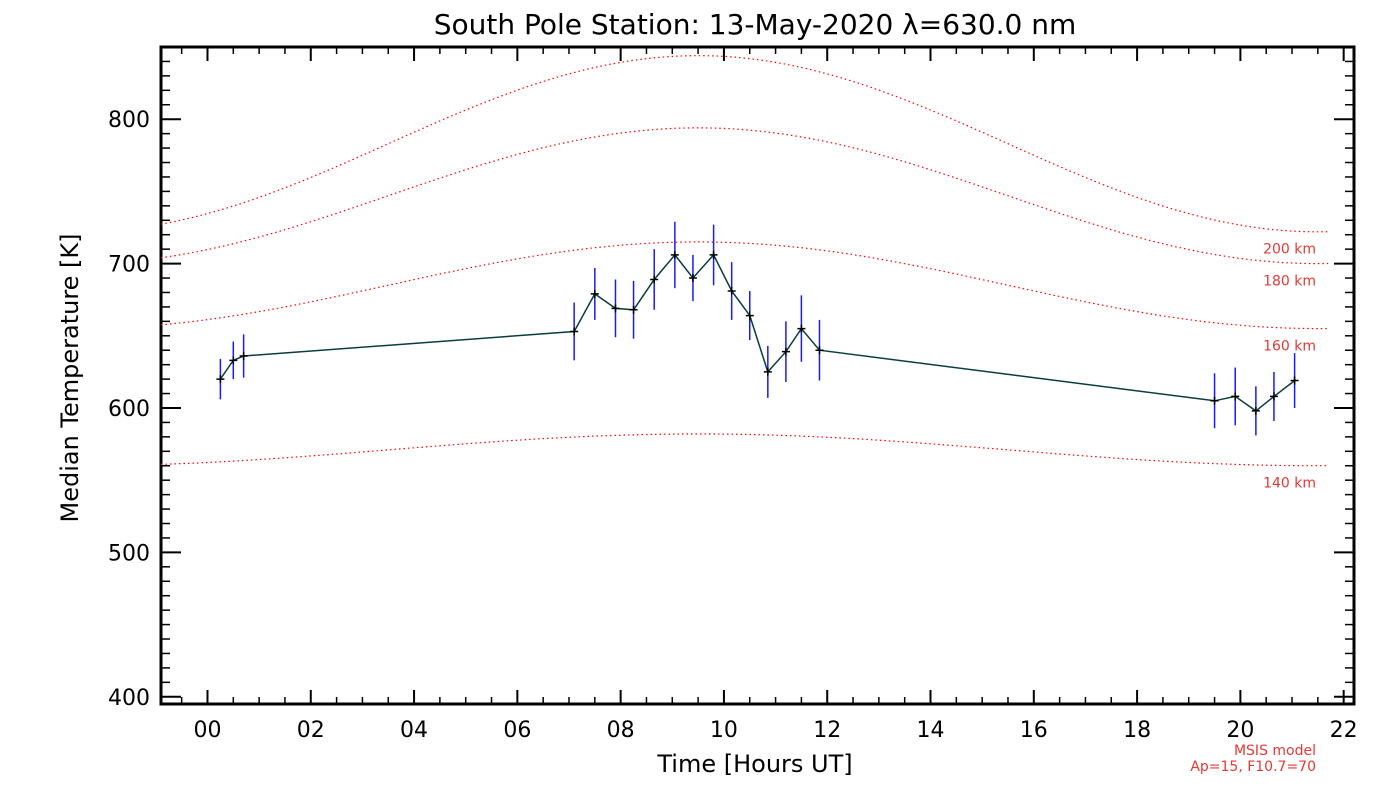  What do you see at coordinates (1289, 347) in the screenshot?
I see `model-curve-label: 160 km` at bounding box center [1289, 347].